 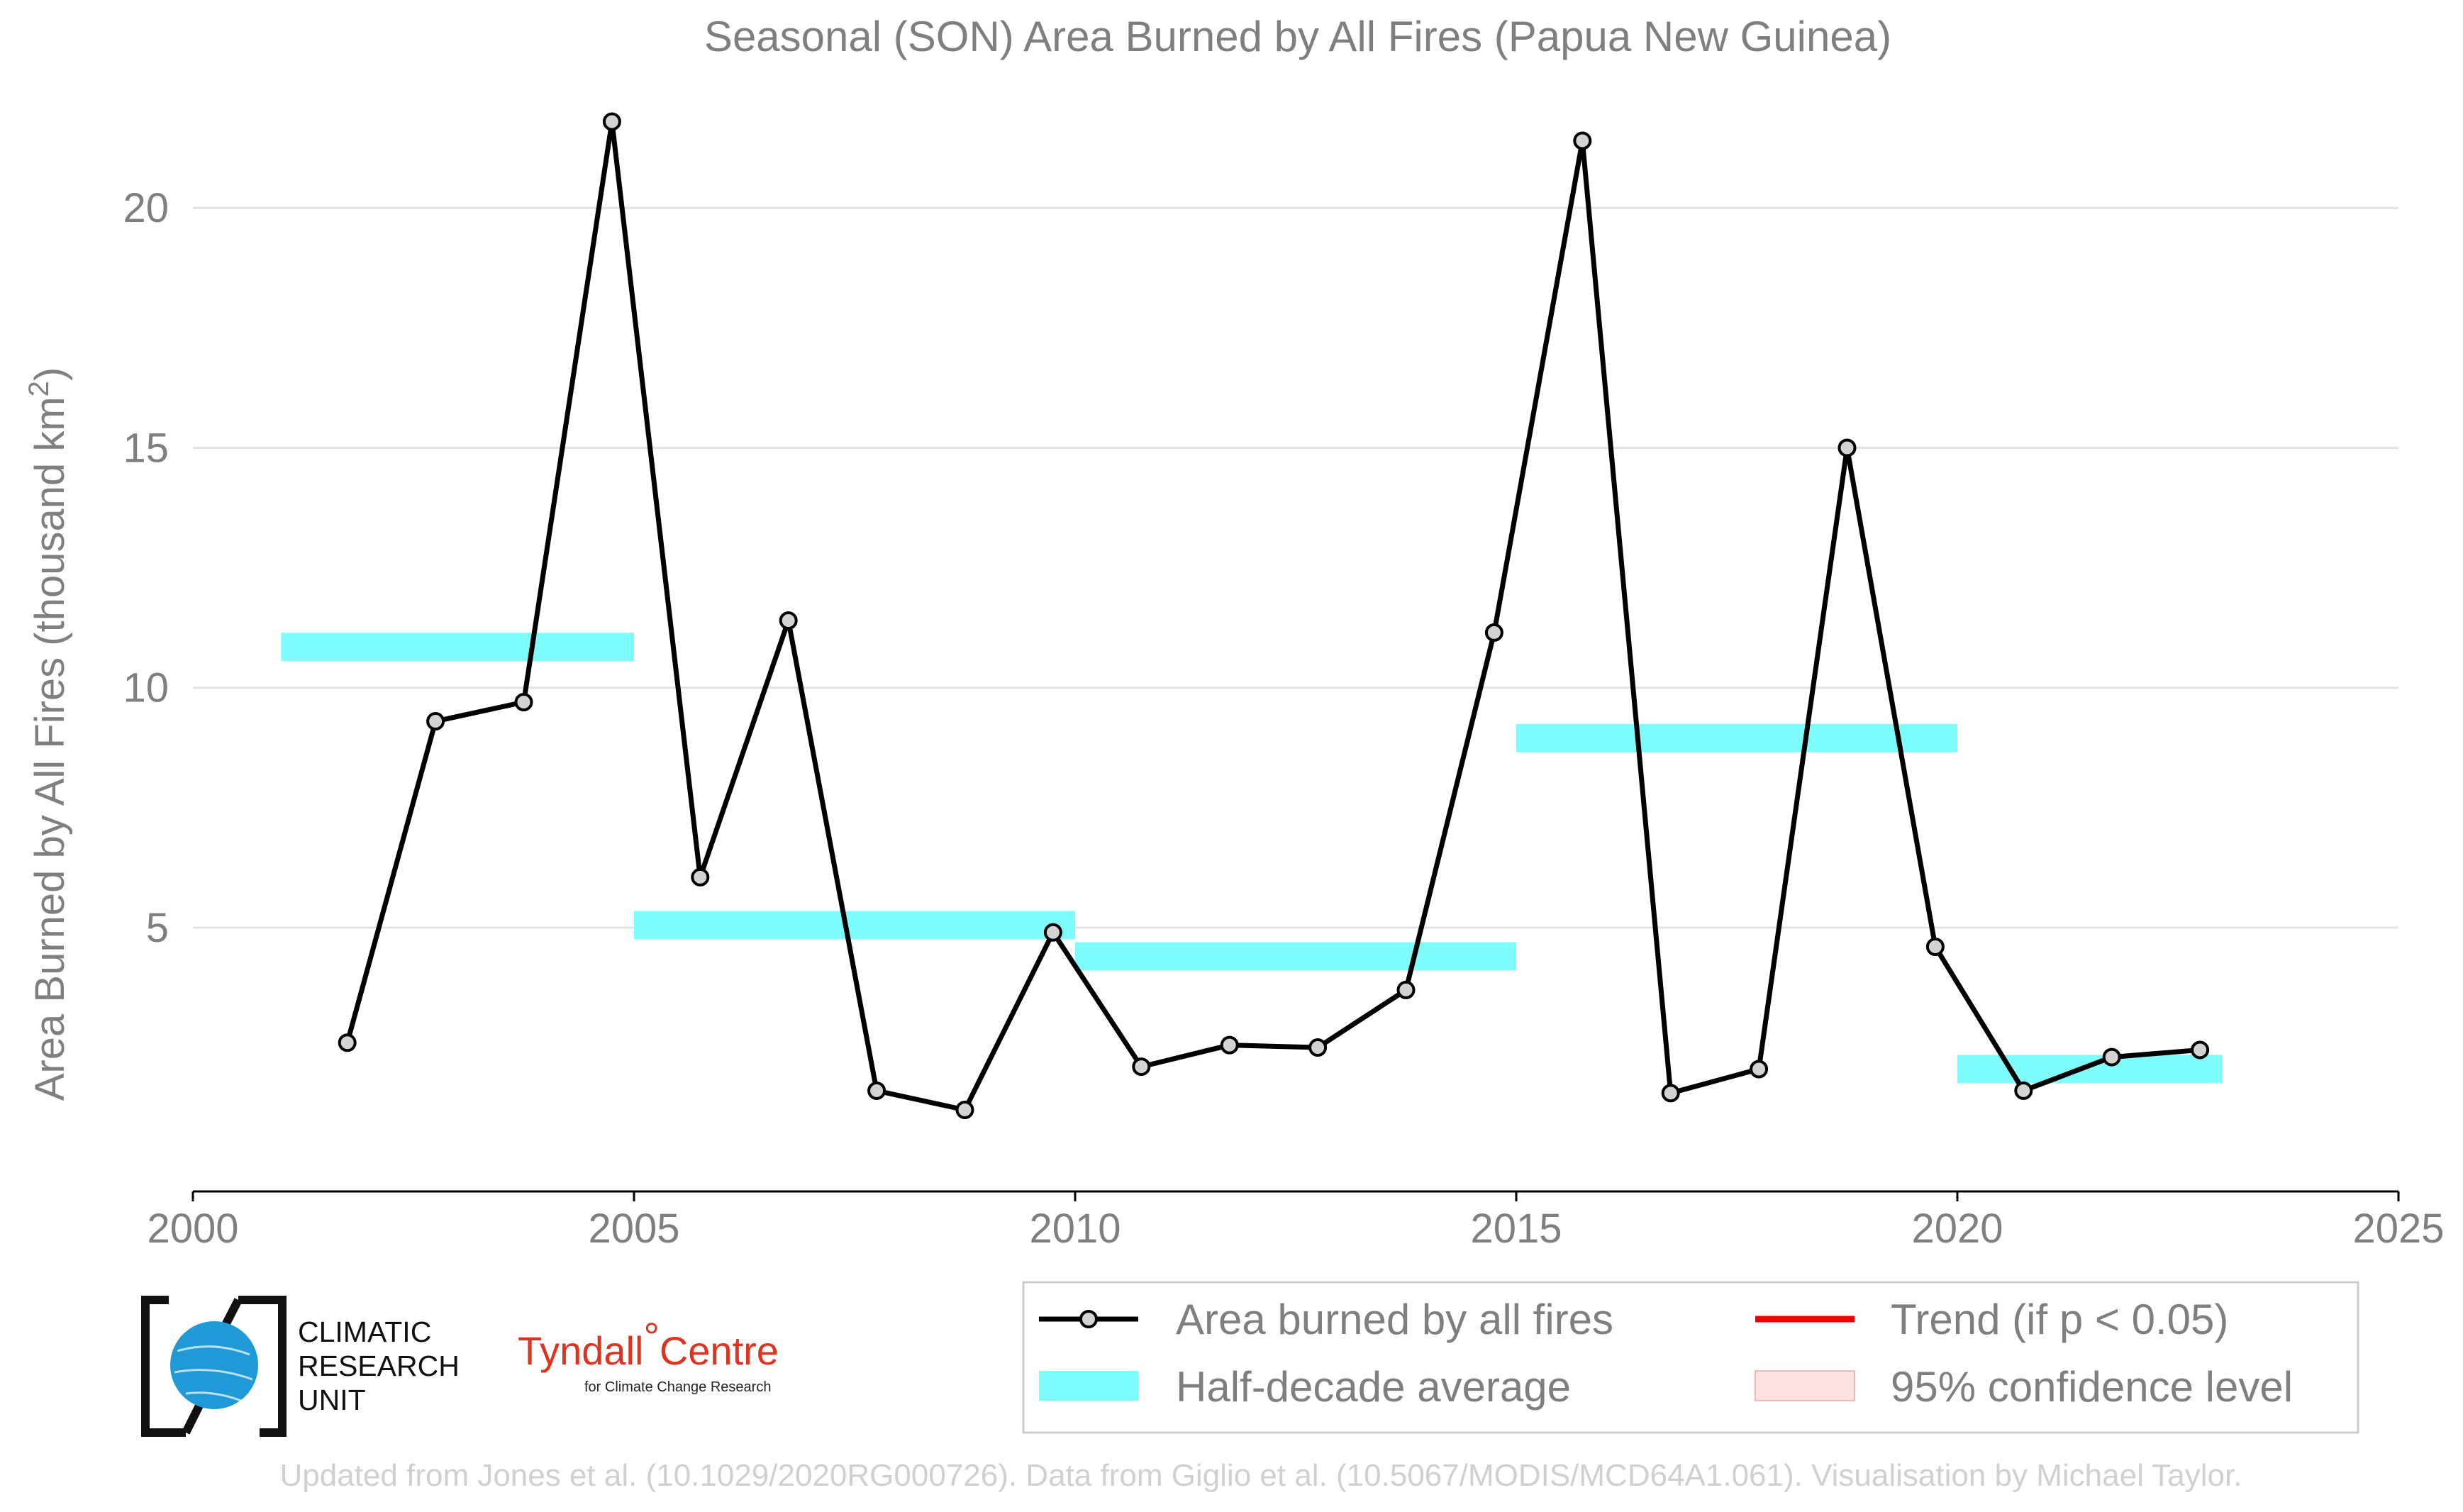 I want to click on y-tick-labels: 5 10 15 20, so click(x=146, y=568).